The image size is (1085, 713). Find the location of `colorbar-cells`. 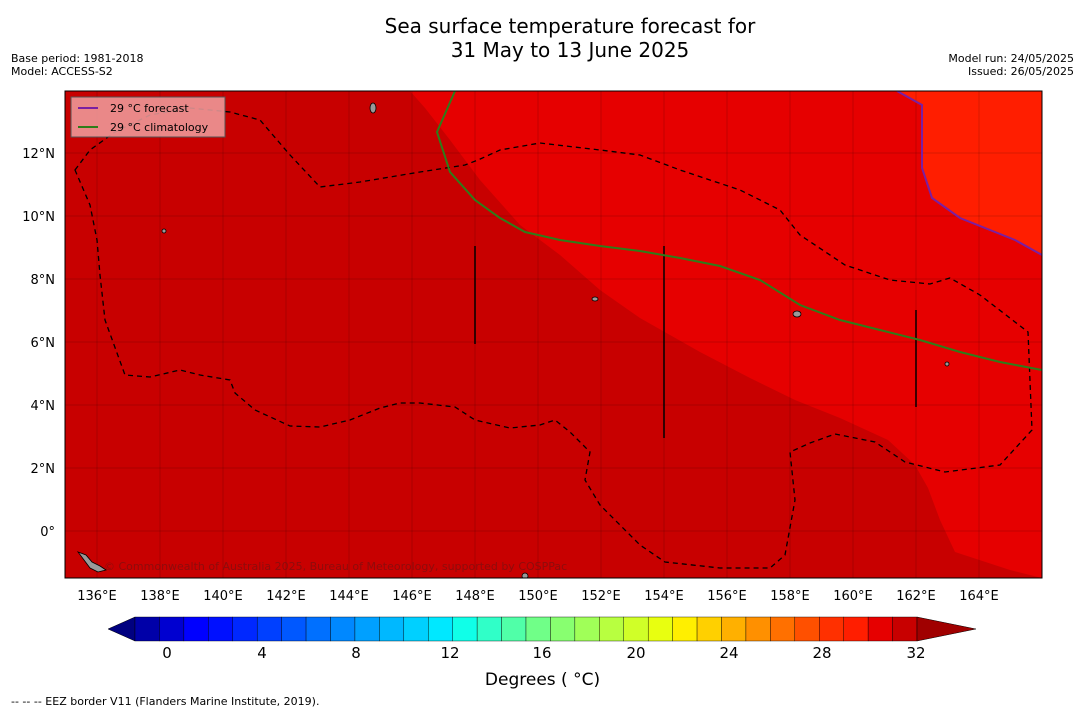

colorbar-cells is located at coordinates (526, 629).